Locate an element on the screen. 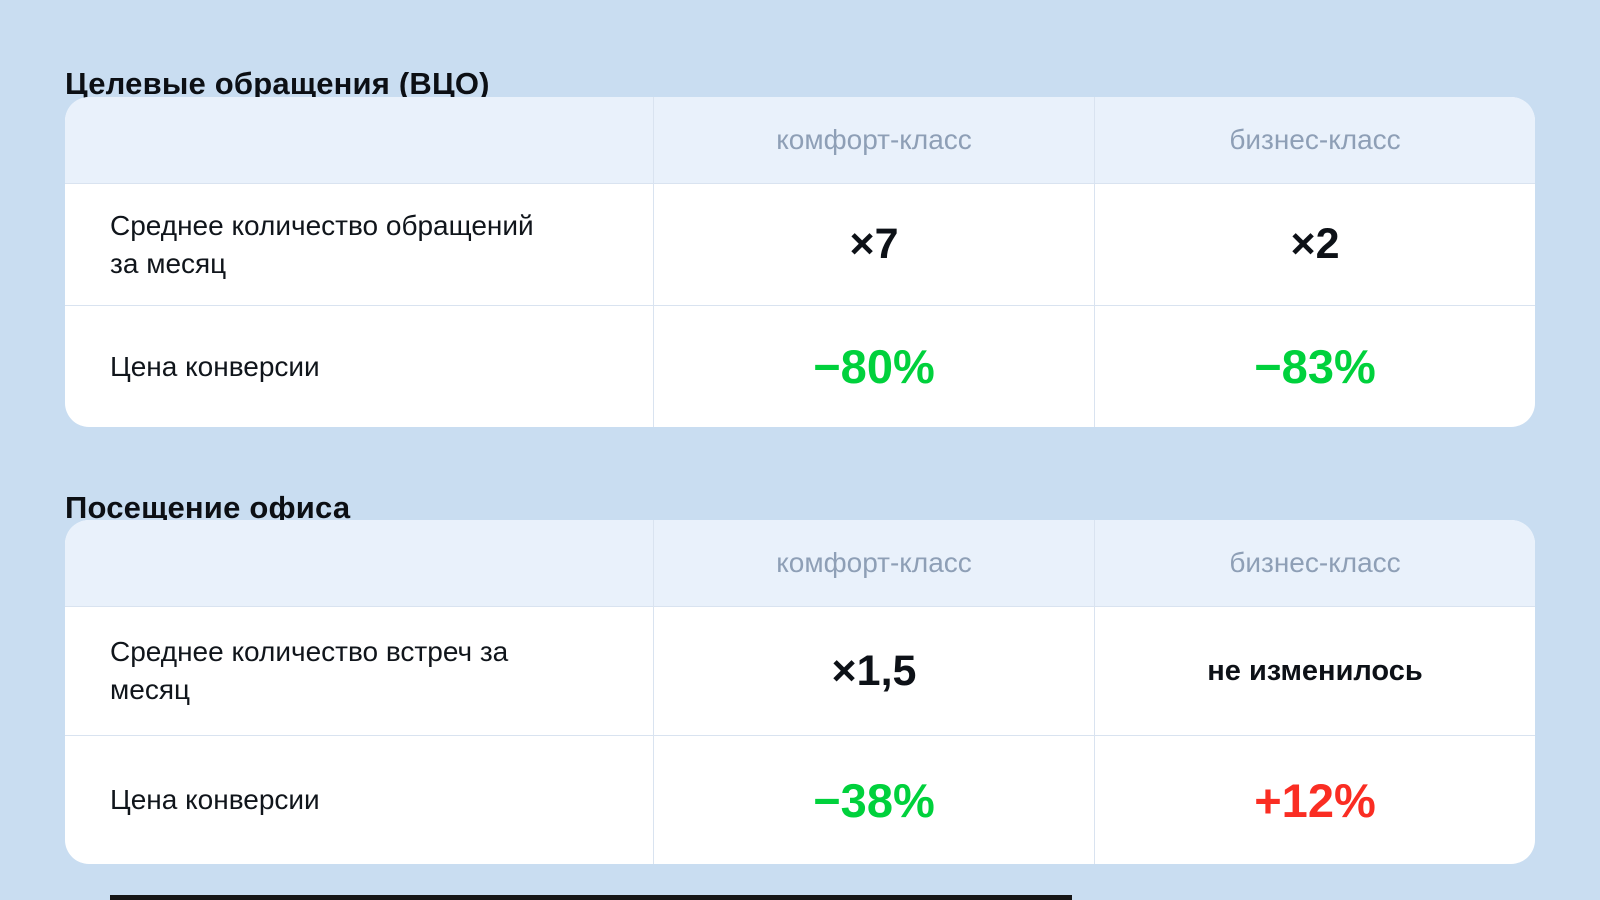  value-cell: −80% is located at coordinates (873, 366).